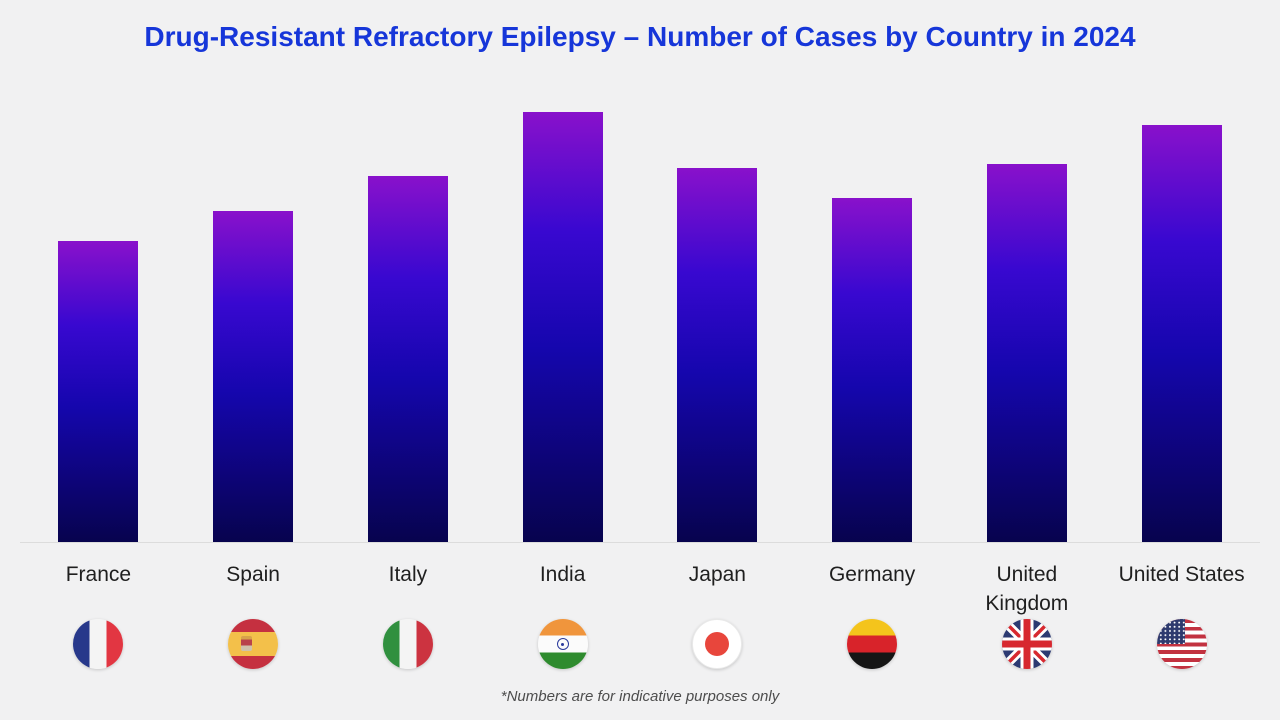 The width and height of the screenshot is (1280, 720). What do you see at coordinates (408, 574) in the screenshot?
I see `label-italy: Italy` at bounding box center [408, 574].